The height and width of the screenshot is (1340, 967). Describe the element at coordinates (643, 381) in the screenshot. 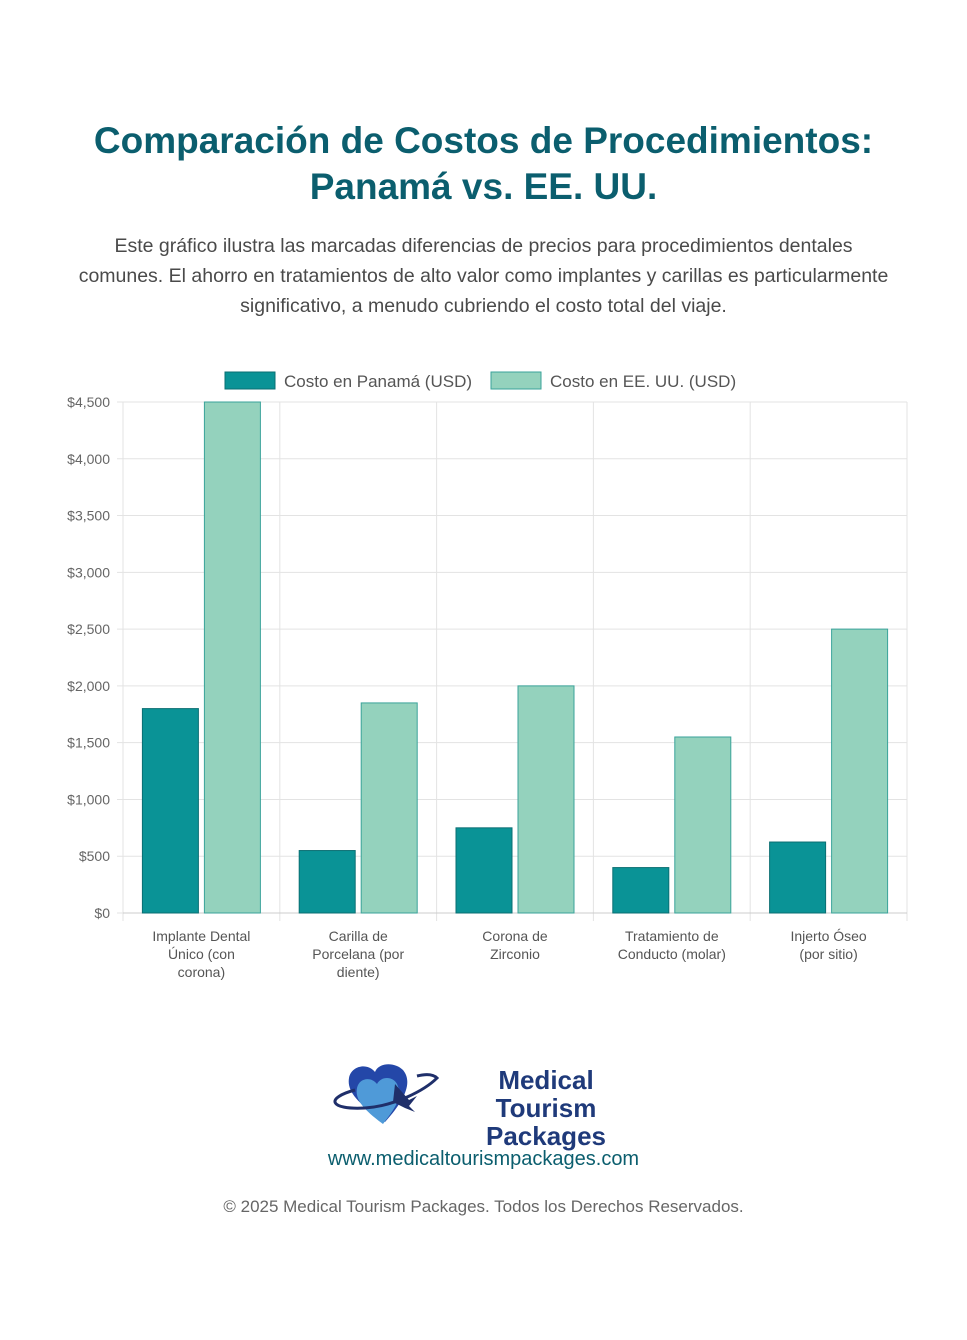

I see `legend-label: Costo en EE. UU. (USD)` at that location.